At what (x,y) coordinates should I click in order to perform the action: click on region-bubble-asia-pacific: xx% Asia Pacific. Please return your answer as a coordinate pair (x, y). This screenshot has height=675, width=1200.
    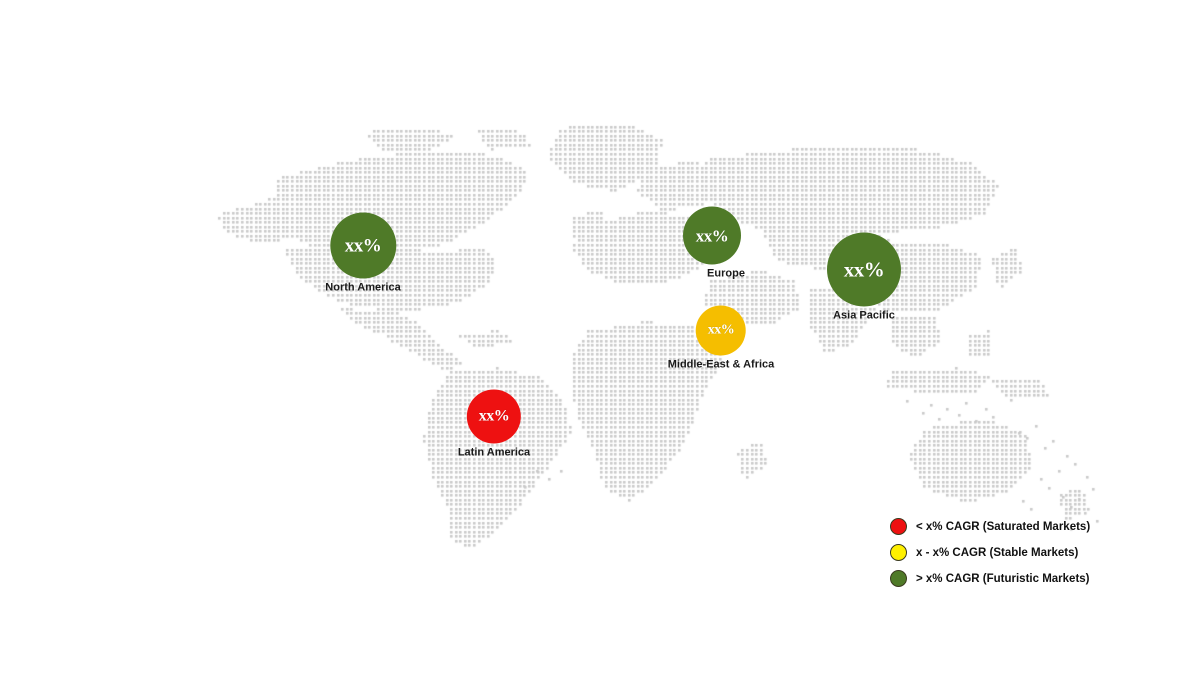
    Looking at the image, I should click on (864, 277).